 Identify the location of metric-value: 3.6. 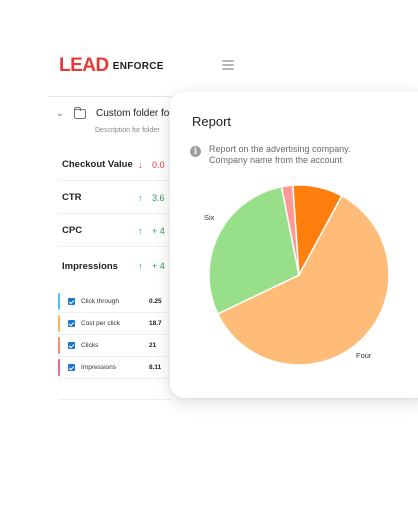
(158, 197).